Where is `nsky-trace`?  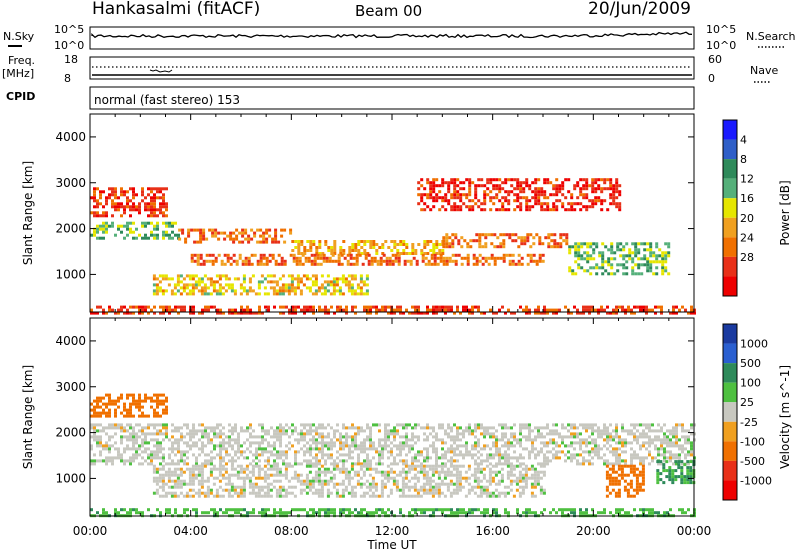
nsky-trace is located at coordinates (392, 35).